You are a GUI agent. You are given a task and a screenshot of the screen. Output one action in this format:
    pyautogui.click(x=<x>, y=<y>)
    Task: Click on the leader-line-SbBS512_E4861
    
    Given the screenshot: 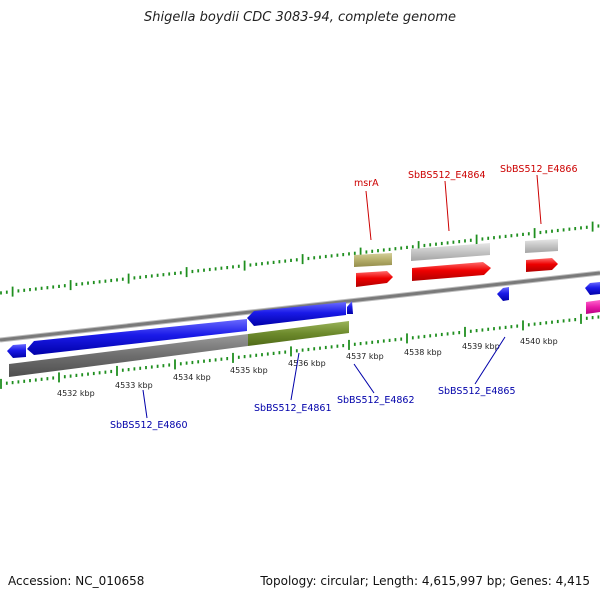 What is the action you would take?
    pyautogui.click(x=295, y=376)
    